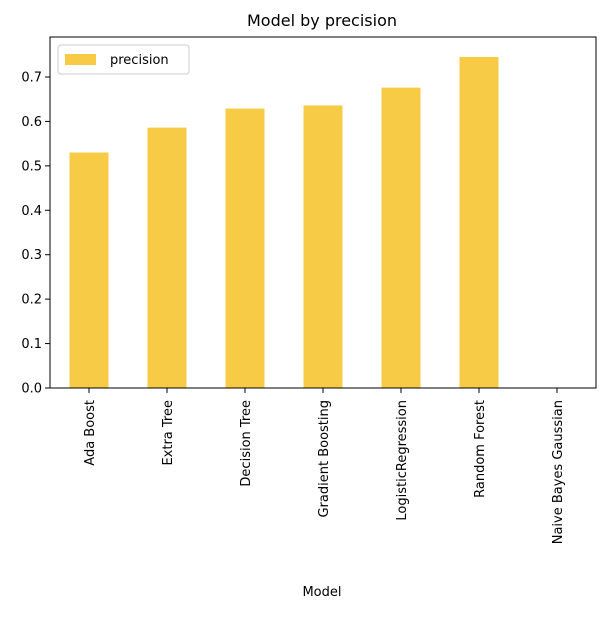 This screenshot has height=618, width=606. Describe the element at coordinates (479, 222) in the screenshot. I see `bar-random-forest` at that location.